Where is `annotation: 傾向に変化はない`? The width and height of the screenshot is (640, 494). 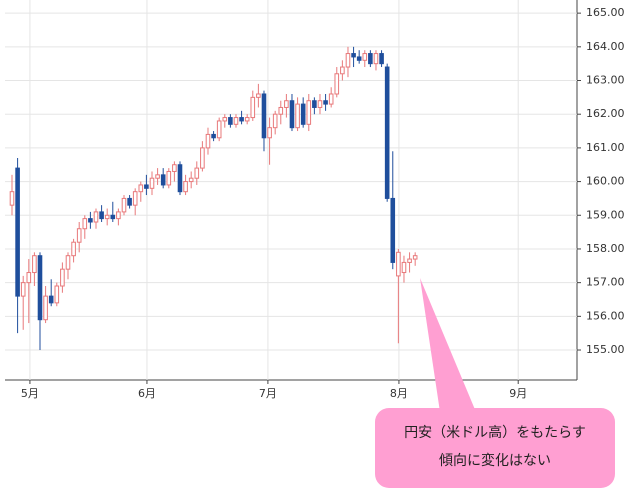 annotation: 傾向に変化はない is located at coordinates (495, 460).